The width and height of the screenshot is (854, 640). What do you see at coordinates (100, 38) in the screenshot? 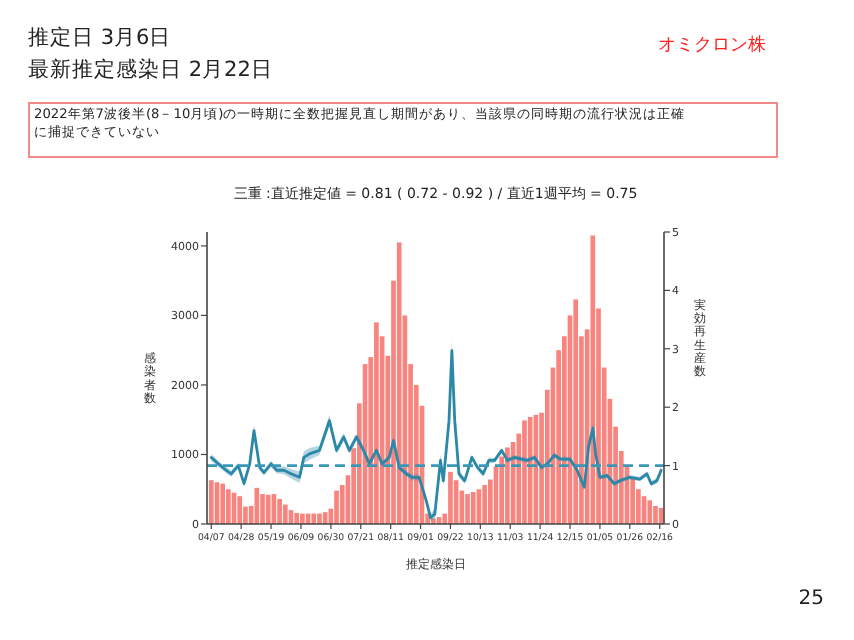
I see `annotation: 推定日 3月6日` at bounding box center [100, 38].